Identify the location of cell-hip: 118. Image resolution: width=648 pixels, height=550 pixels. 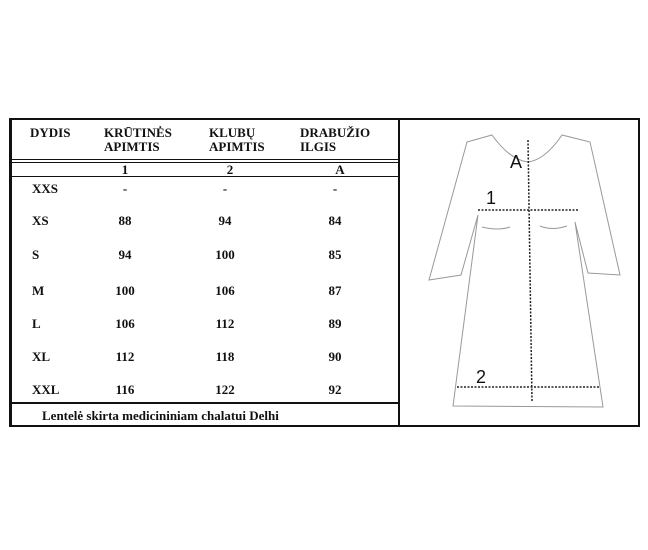
(225, 356).